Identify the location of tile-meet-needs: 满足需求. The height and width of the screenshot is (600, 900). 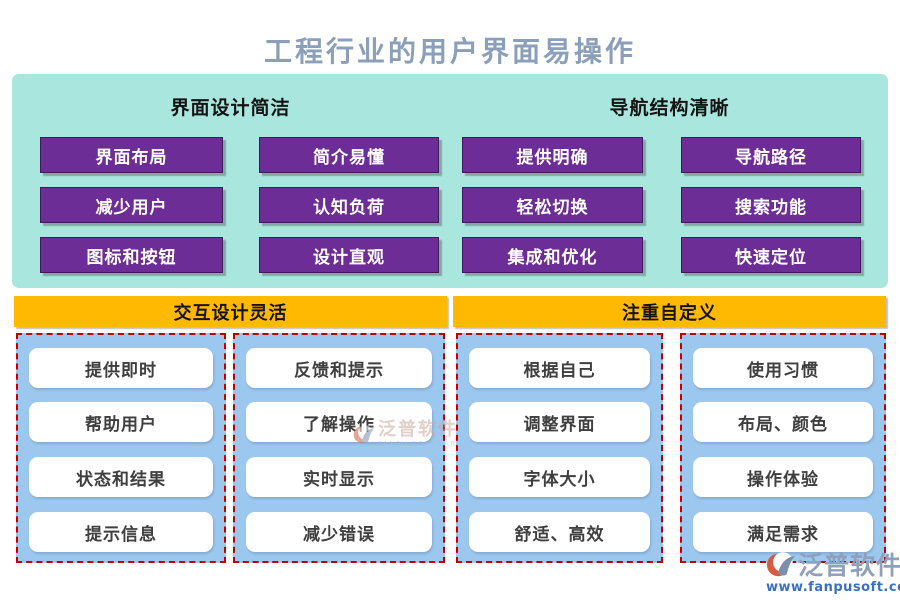
(783, 532).